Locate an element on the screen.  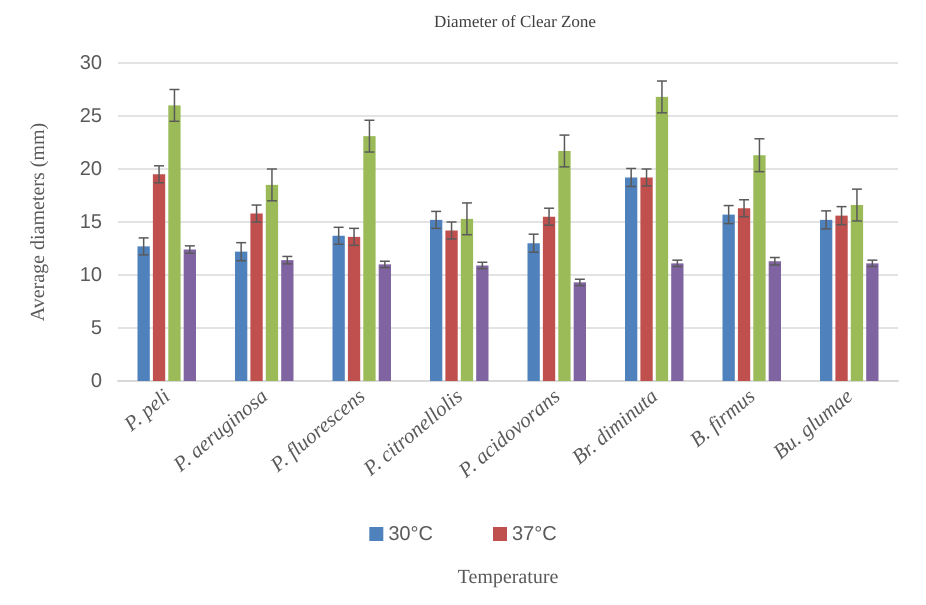
y-tick-label: 0 is located at coordinates (96, 381).